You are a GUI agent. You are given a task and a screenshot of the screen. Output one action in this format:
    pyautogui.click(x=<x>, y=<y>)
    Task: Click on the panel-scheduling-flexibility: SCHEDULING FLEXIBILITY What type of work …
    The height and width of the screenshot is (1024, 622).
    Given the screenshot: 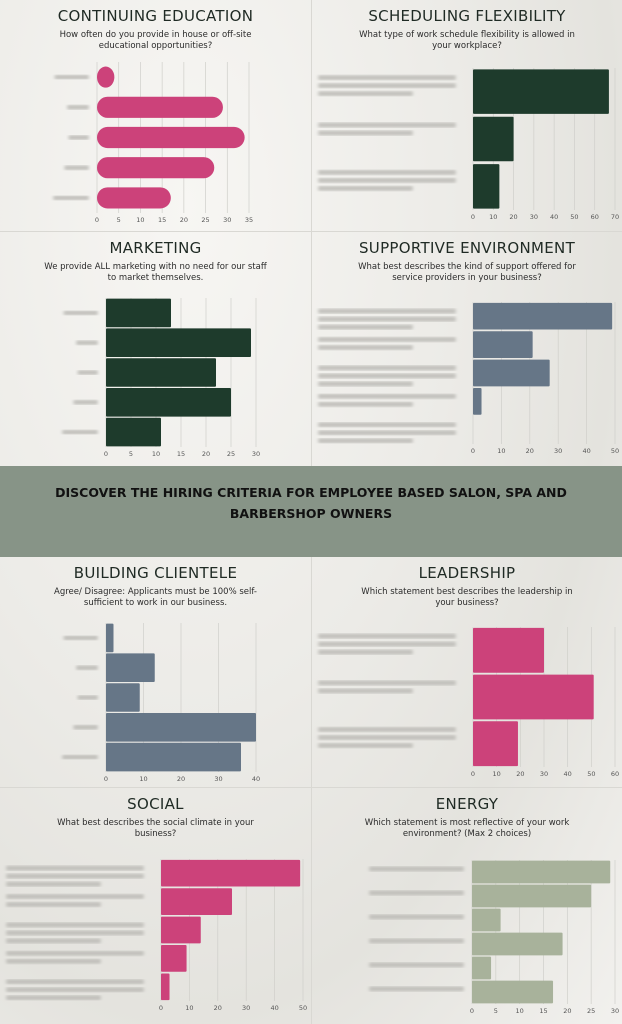 What is the action you would take?
    pyautogui.click(x=466, y=116)
    